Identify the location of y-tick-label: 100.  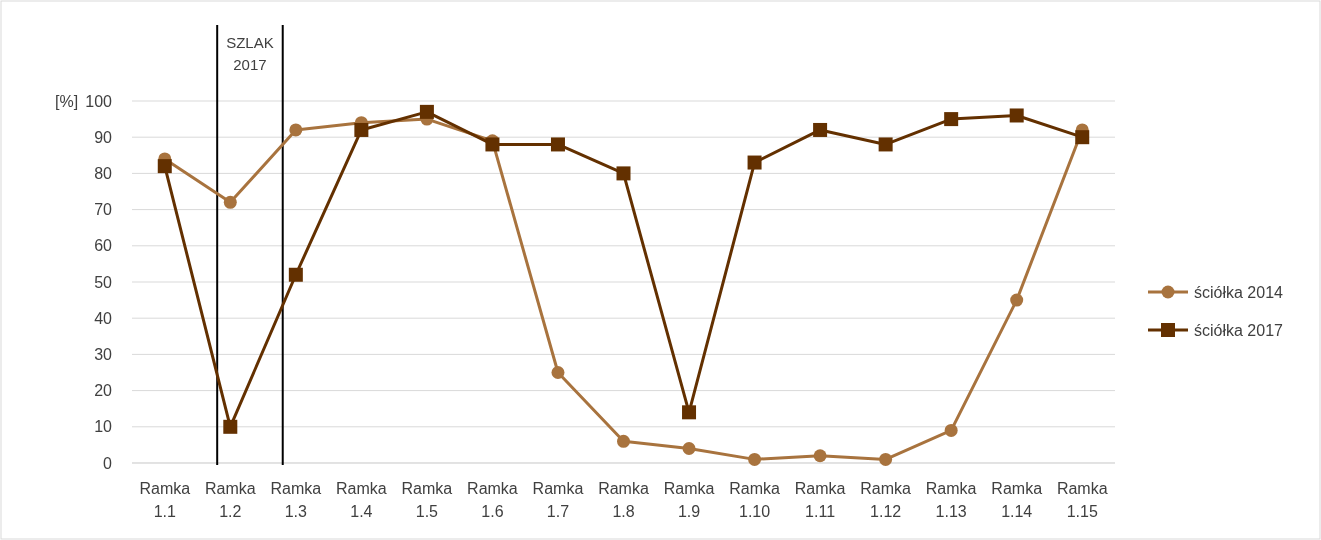
(99, 101).